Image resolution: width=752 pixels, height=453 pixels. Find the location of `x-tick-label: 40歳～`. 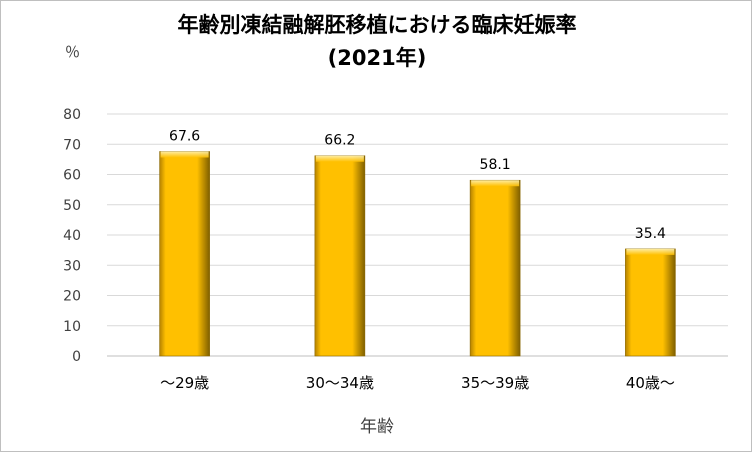

x-tick-label: 40歳～ is located at coordinates (650, 383).